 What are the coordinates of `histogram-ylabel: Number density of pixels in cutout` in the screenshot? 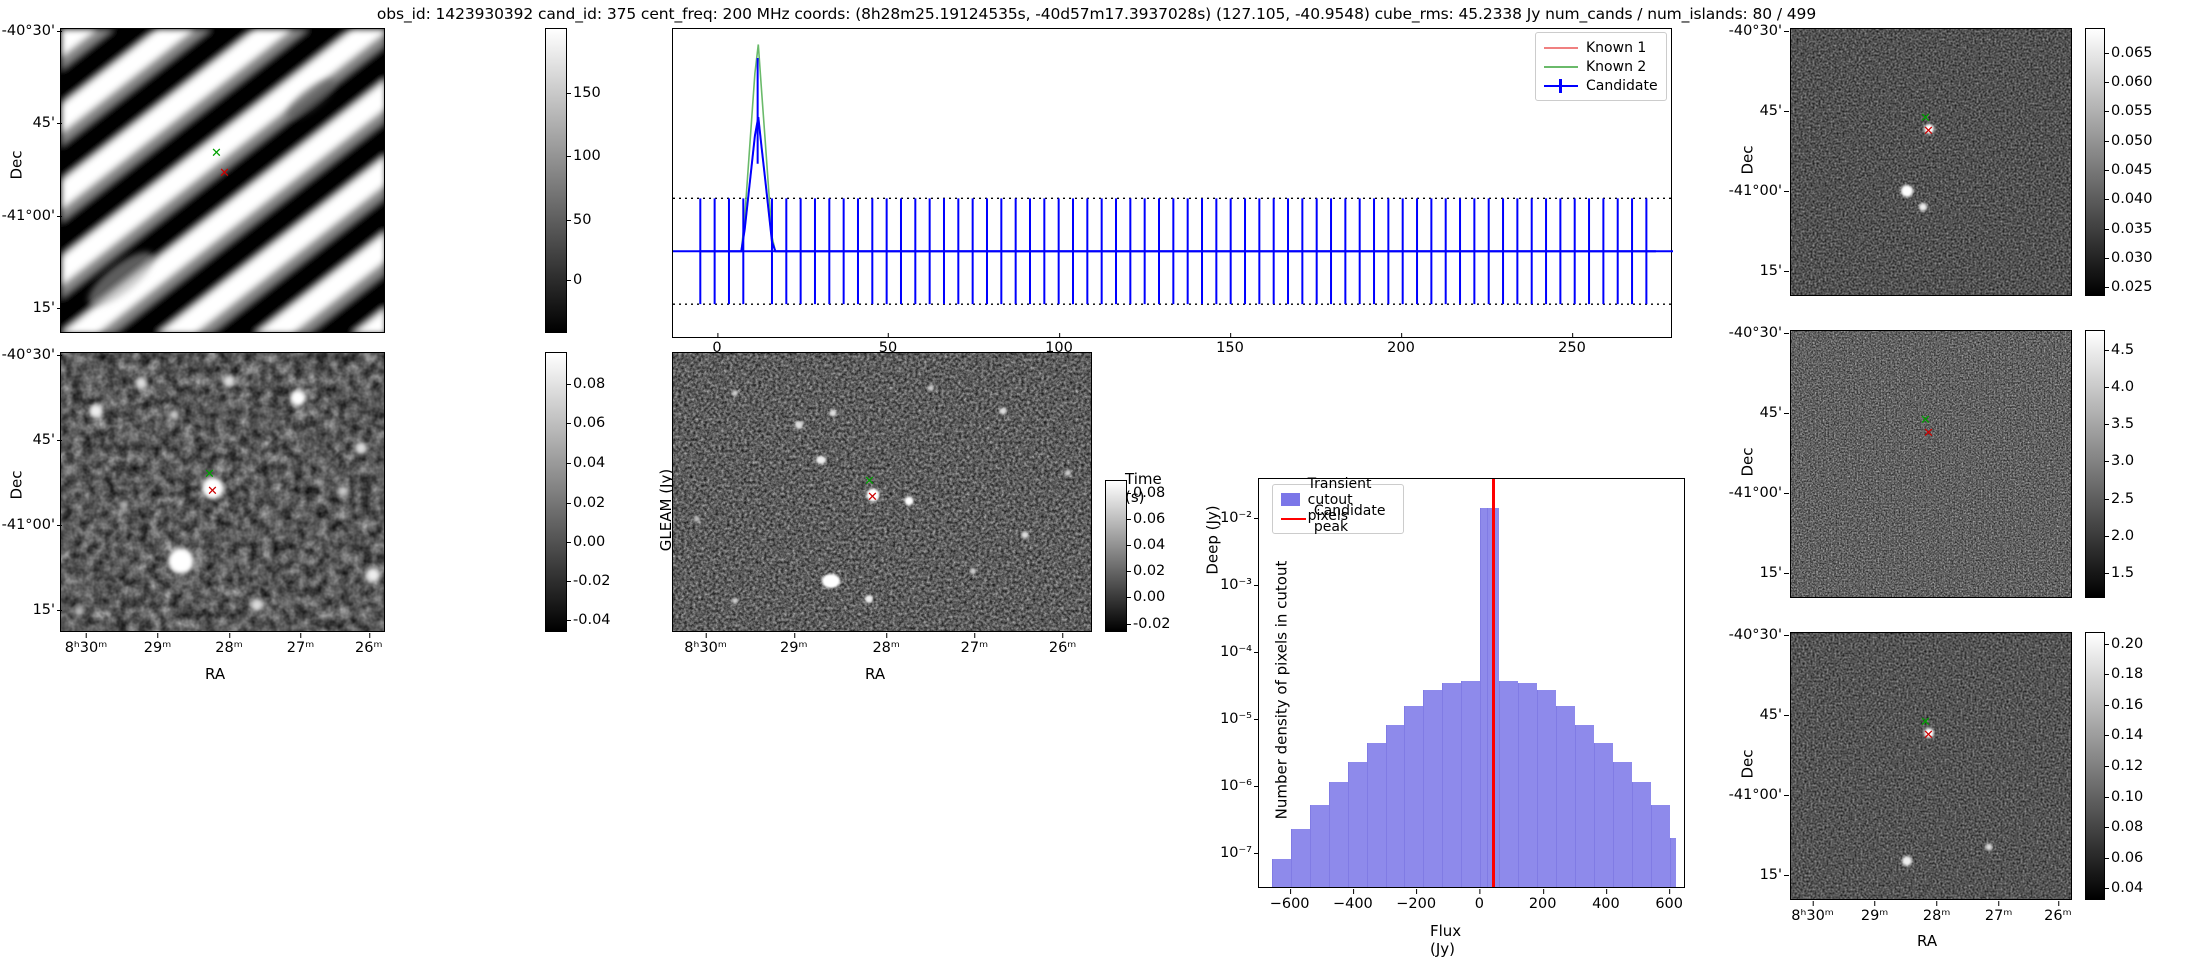 It's located at (1281, 690).